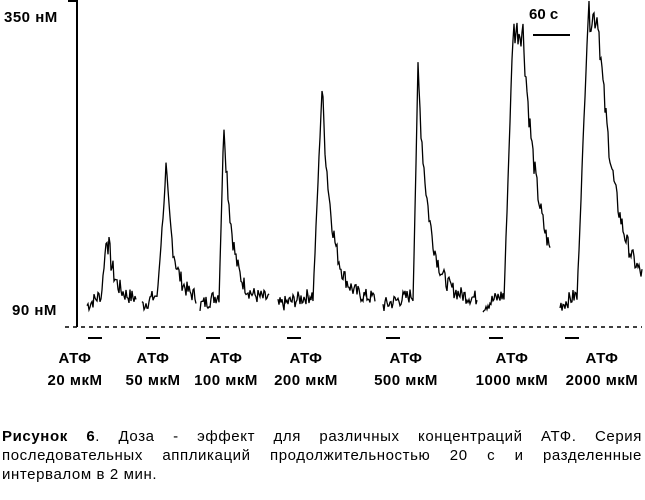 The image size is (645, 500). Describe the element at coordinates (75, 370) in the screenshot. I see `stimulus-label-1: АТФ 20 мкМ` at that location.